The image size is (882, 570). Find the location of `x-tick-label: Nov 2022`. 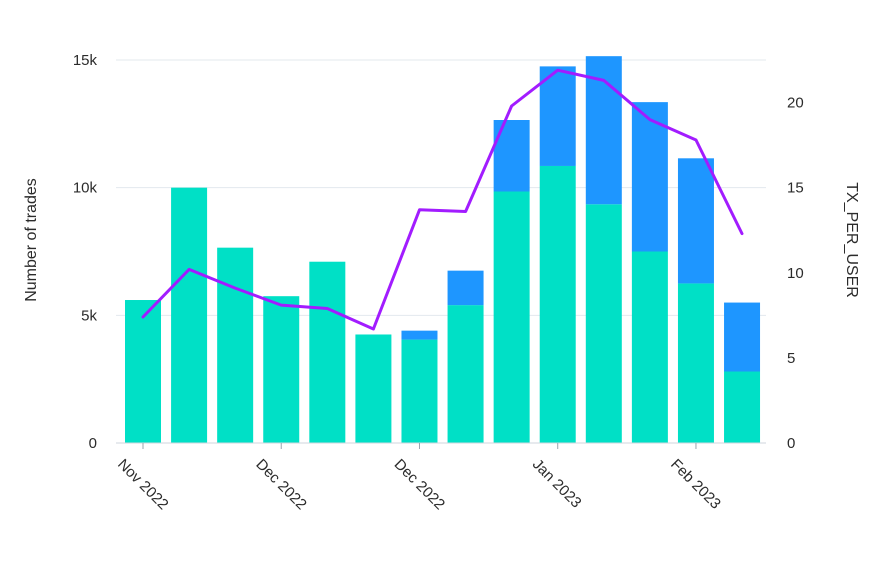

x-tick-label: Nov 2022 is located at coordinates (142, 484).